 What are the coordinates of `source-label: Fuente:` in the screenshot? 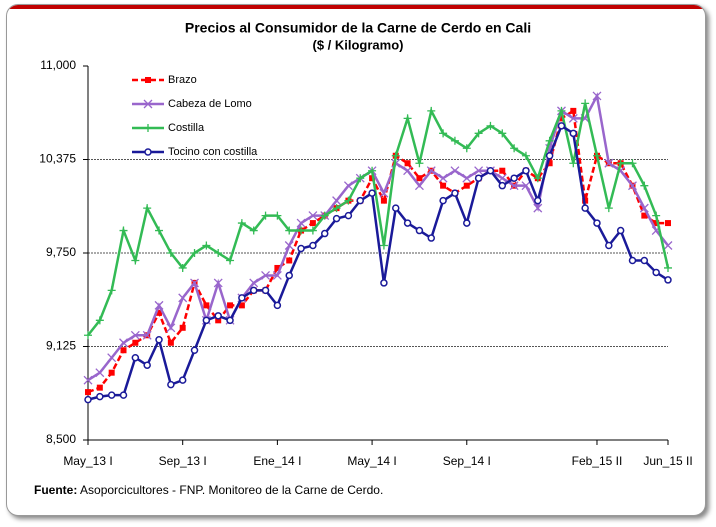 It's located at (55, 490).